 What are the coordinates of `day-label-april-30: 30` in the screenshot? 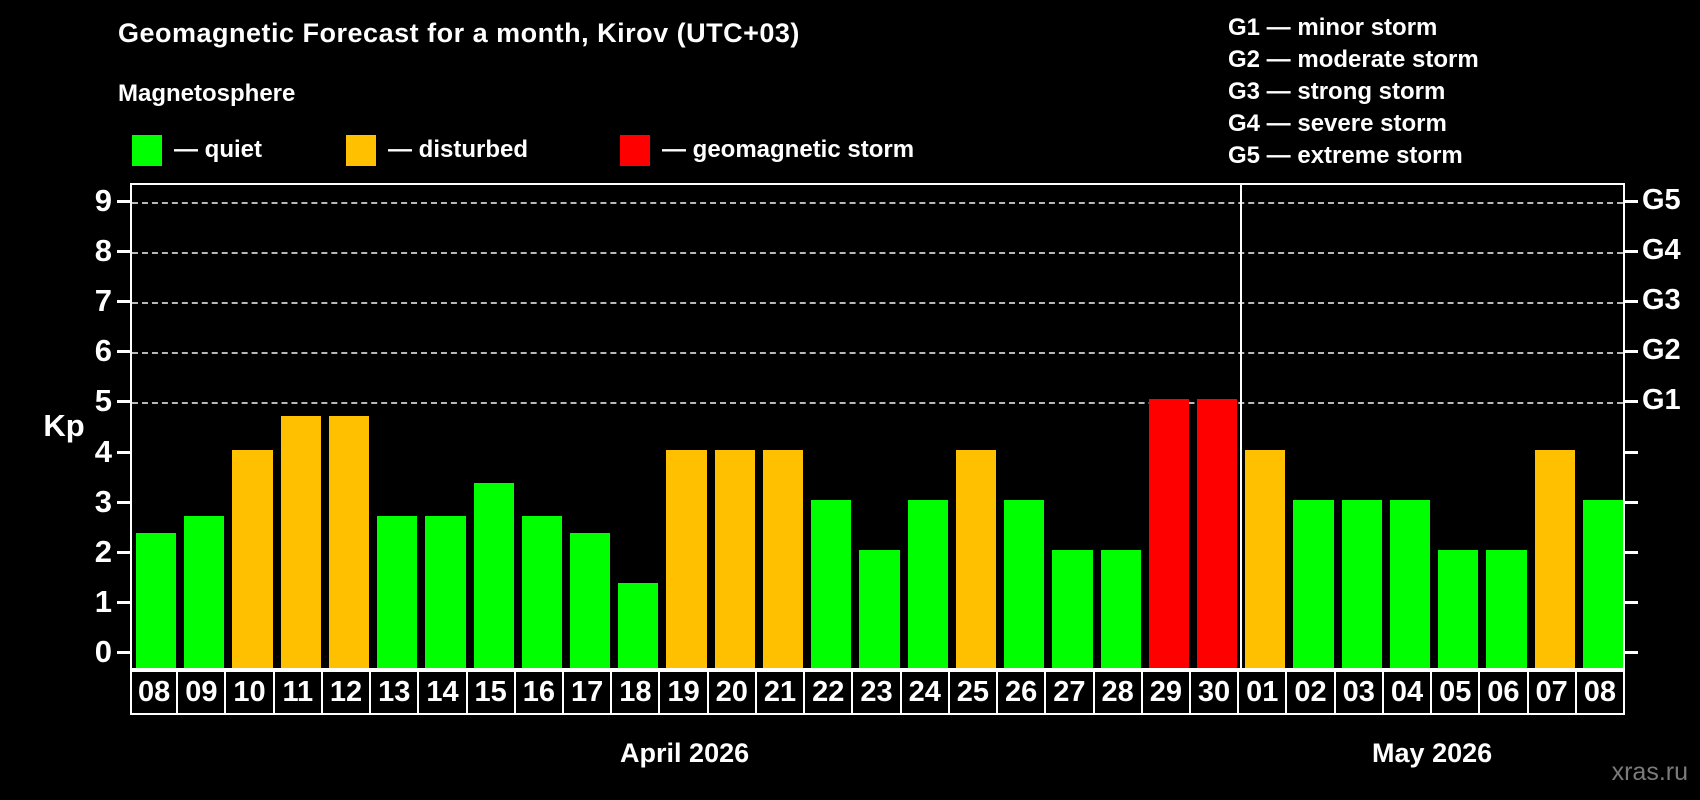 It's located at (1214, 692).